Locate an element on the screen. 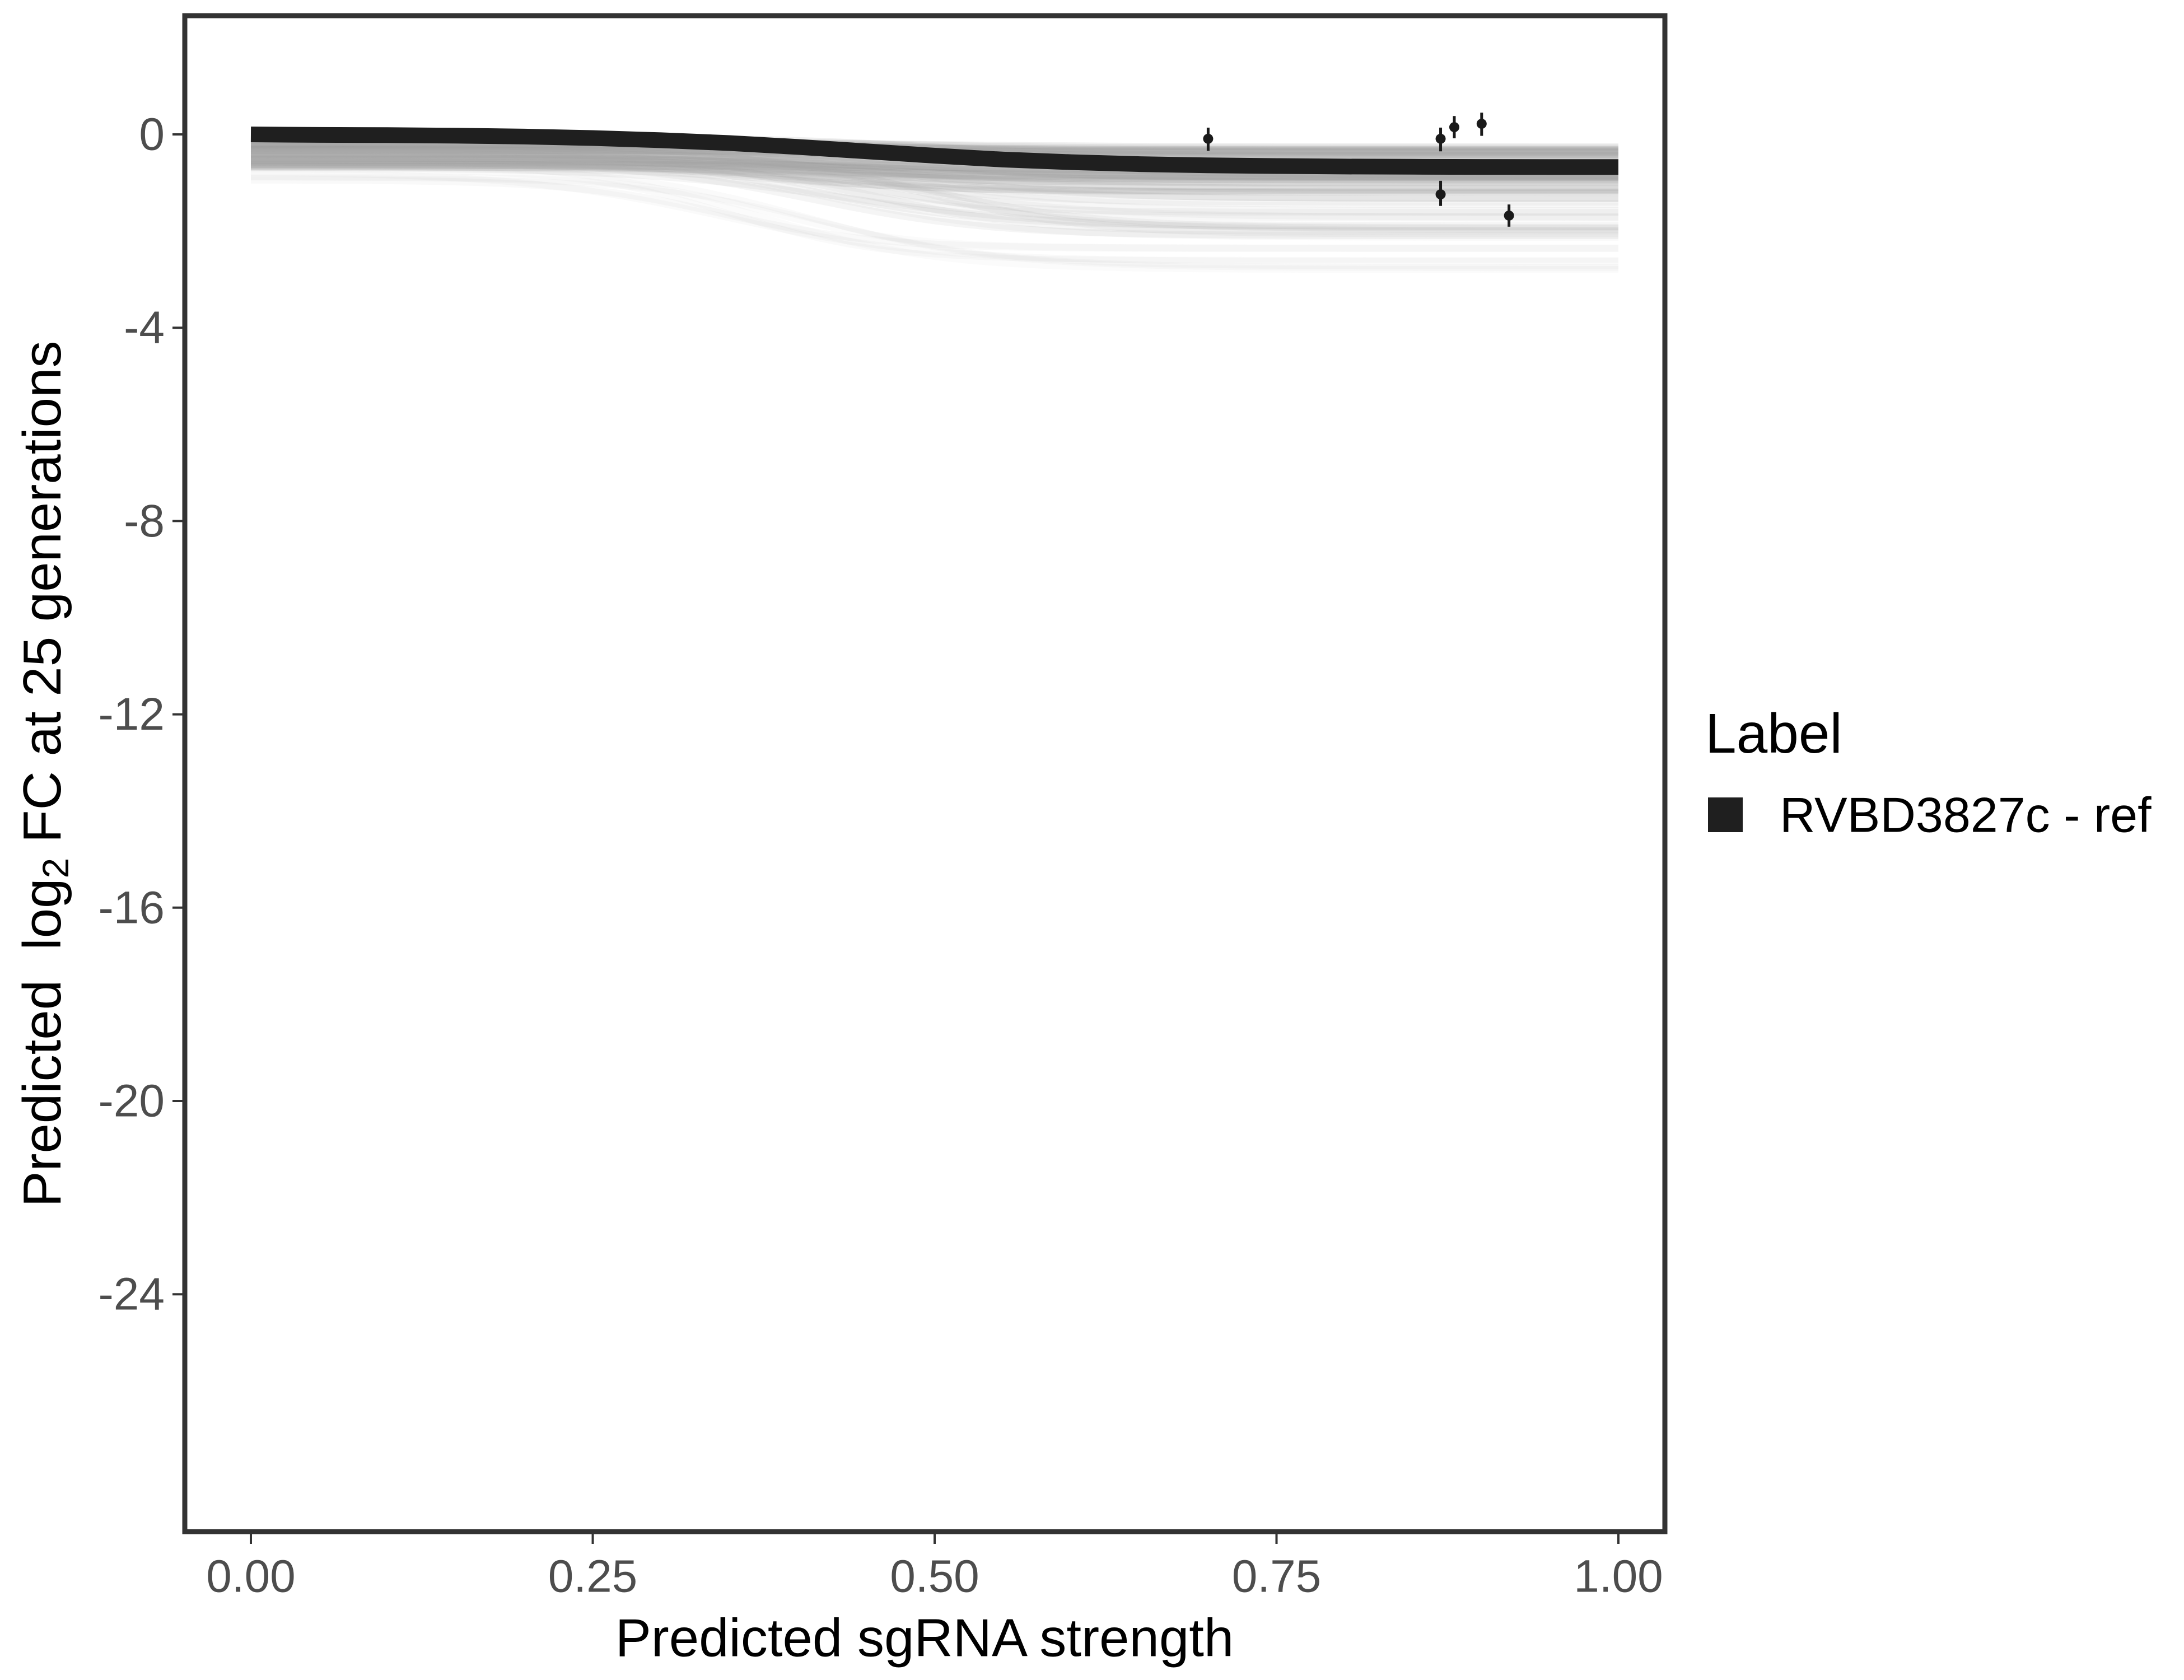 This screenshot has height=1680, width=2184. y-tick-label: -8 is located at coordinates (144, 521).